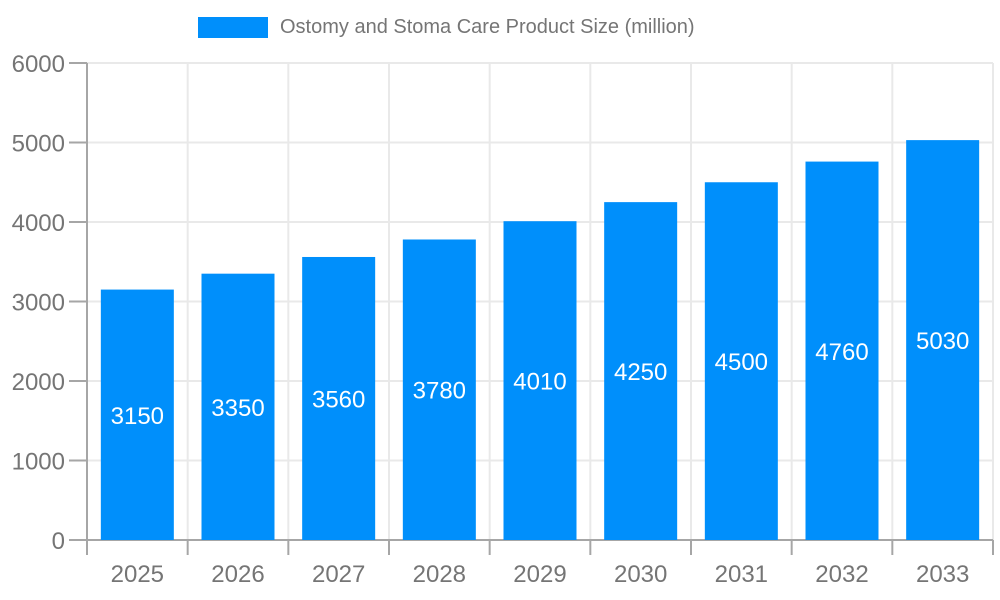 The height and width of the screenshot is (600, 1000). What do you see at coordinates (539, 574) in the screenshot?
I see `x-tick-label: 2029` at bounding box center [539, 574].